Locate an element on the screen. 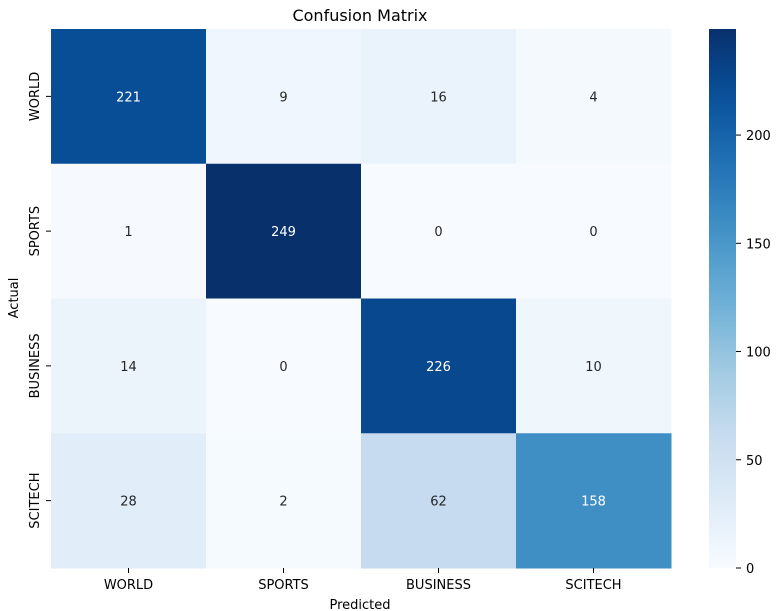 The width and height of the screenshot is (777, 611). x-tick-label-0: WORLD is located at coordinates (128, 585).